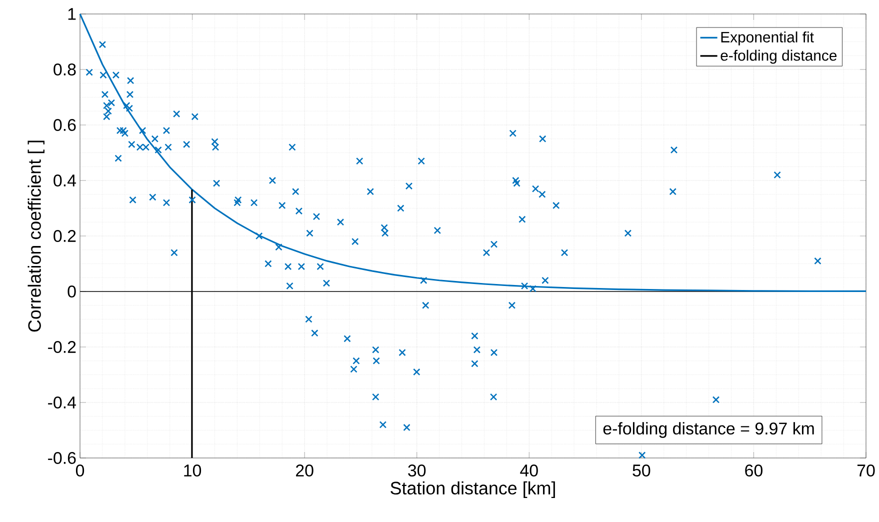  What do you see at coordinates (36, 236) in the screenshot?
I see `y-axis-title: Correlation coefficient [ ]` at bounding box center [36, 236].